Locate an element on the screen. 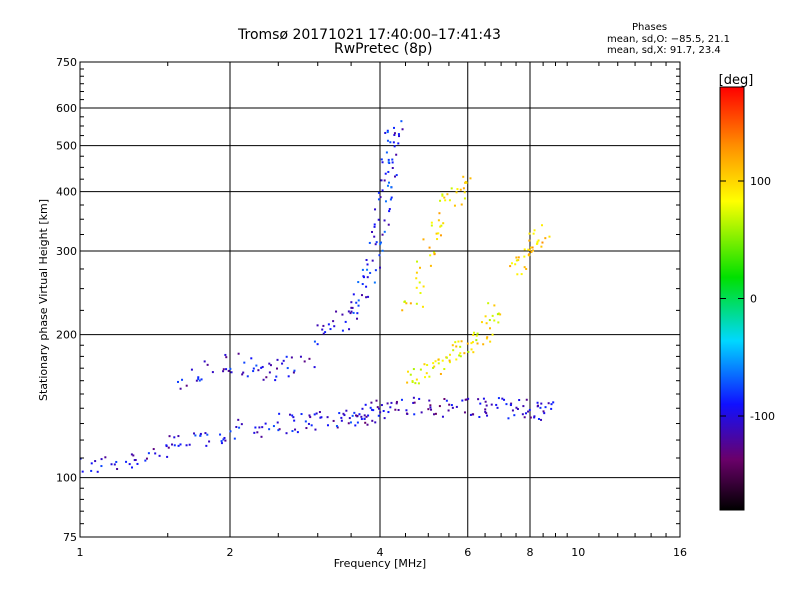 The width and height of the screenshot is (800, 600). x-tick-label: 10 is located at coordinates (578, 552).